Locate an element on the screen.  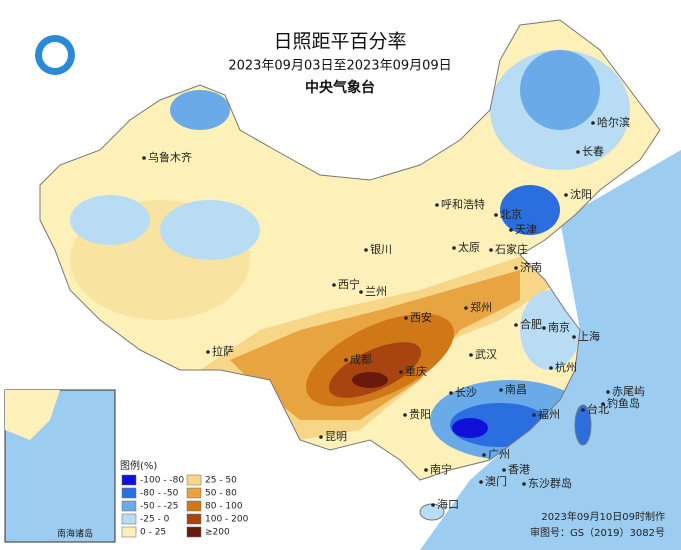
city-label: 太原 is located at coordinates (469, 247).